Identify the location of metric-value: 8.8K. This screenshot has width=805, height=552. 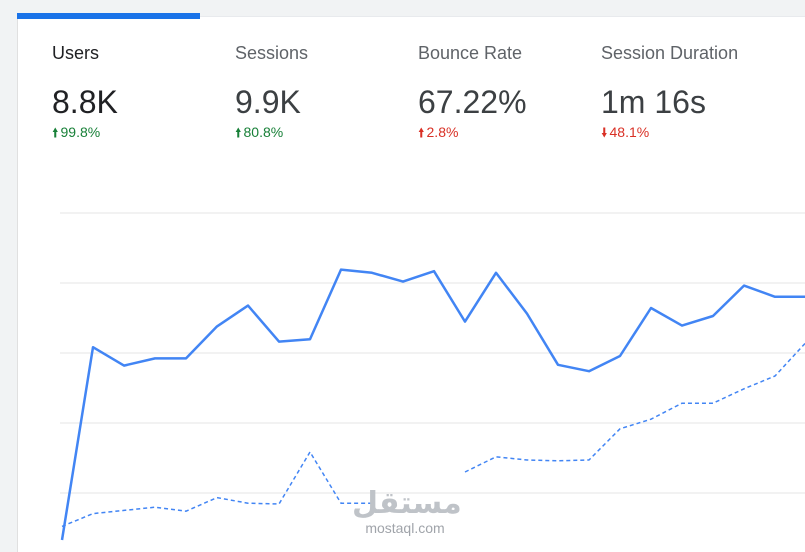
(85, 102).